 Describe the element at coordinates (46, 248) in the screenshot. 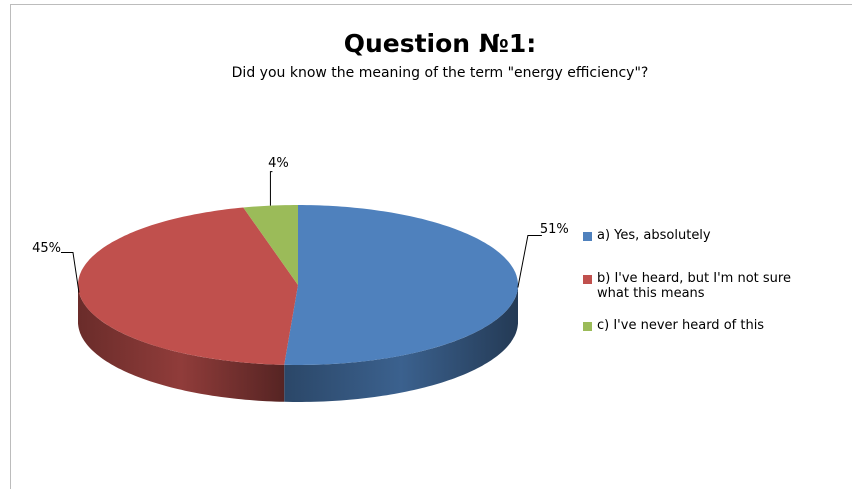

I see `data-label: 45%` at that location.